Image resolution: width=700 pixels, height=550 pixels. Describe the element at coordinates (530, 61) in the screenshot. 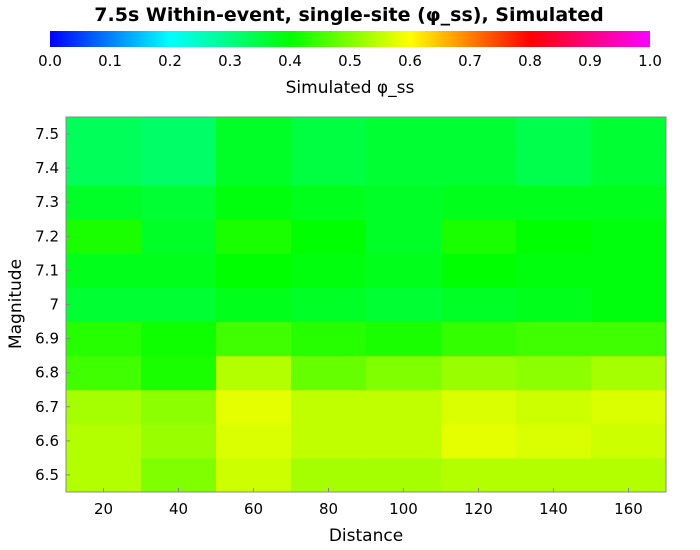

I see `colorbar-tick-label: 0.8` at that location.